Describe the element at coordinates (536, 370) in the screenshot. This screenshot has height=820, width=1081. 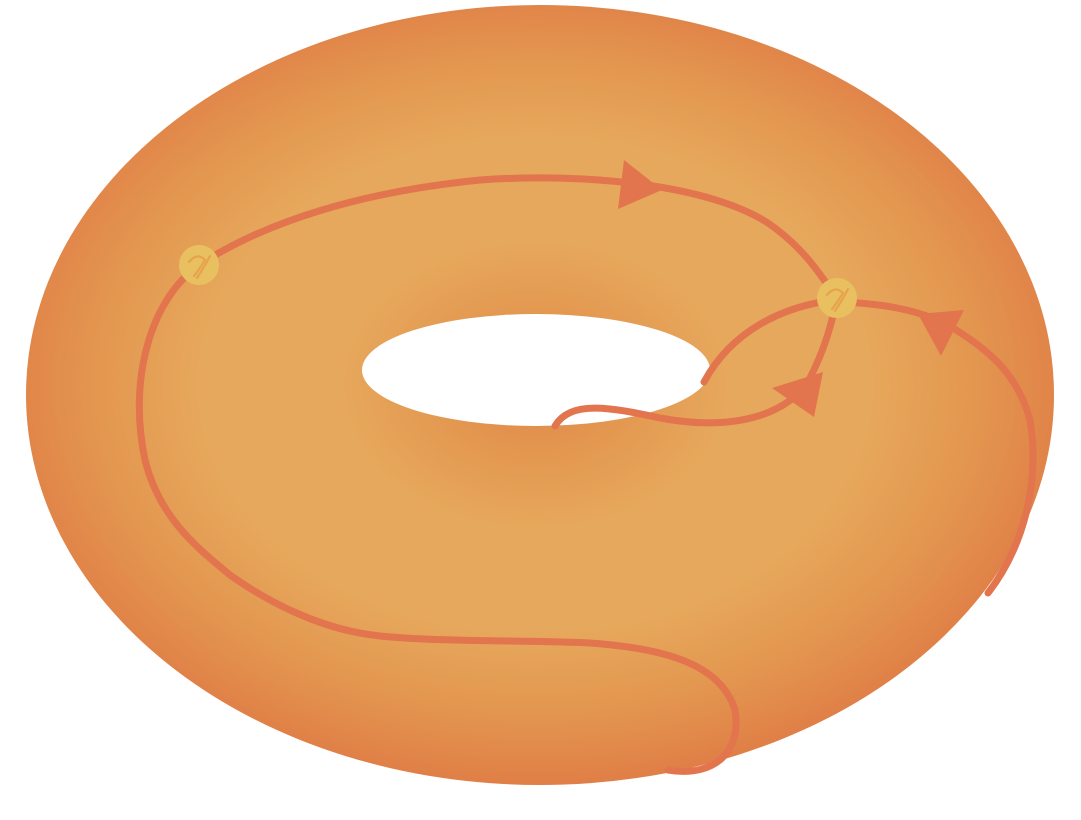
I see `torus-hole` at that location.